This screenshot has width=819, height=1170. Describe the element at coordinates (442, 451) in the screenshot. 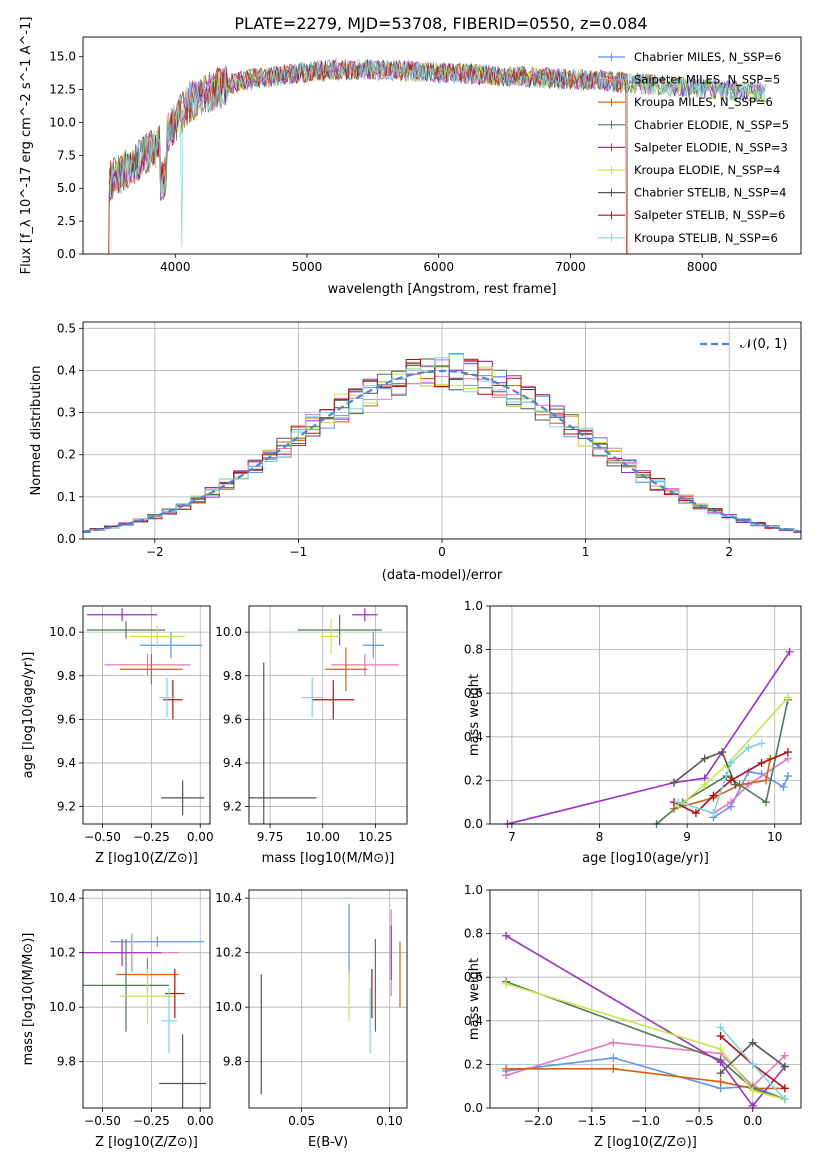

I see `normal-curve` at that location.